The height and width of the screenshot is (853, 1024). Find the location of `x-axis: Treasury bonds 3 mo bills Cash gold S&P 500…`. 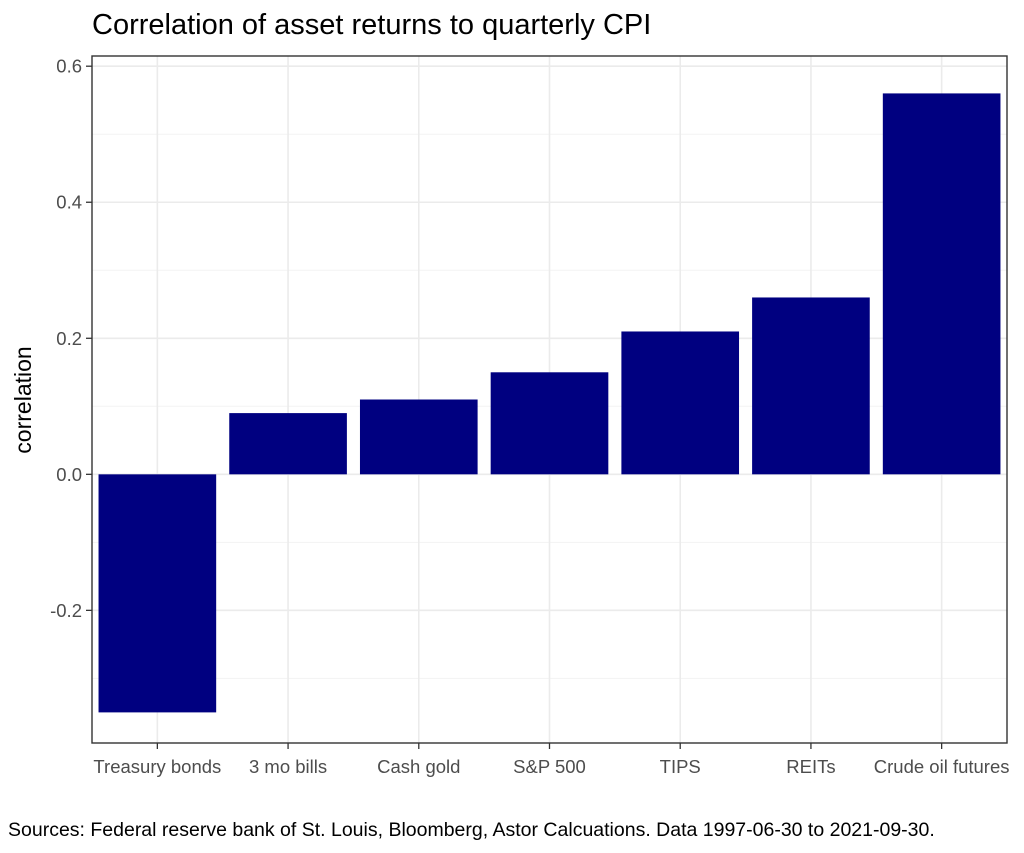

x-axis: Treasury bonds 3 mo bills Cash gold S&P 500… is located at coordinates (551, 760).